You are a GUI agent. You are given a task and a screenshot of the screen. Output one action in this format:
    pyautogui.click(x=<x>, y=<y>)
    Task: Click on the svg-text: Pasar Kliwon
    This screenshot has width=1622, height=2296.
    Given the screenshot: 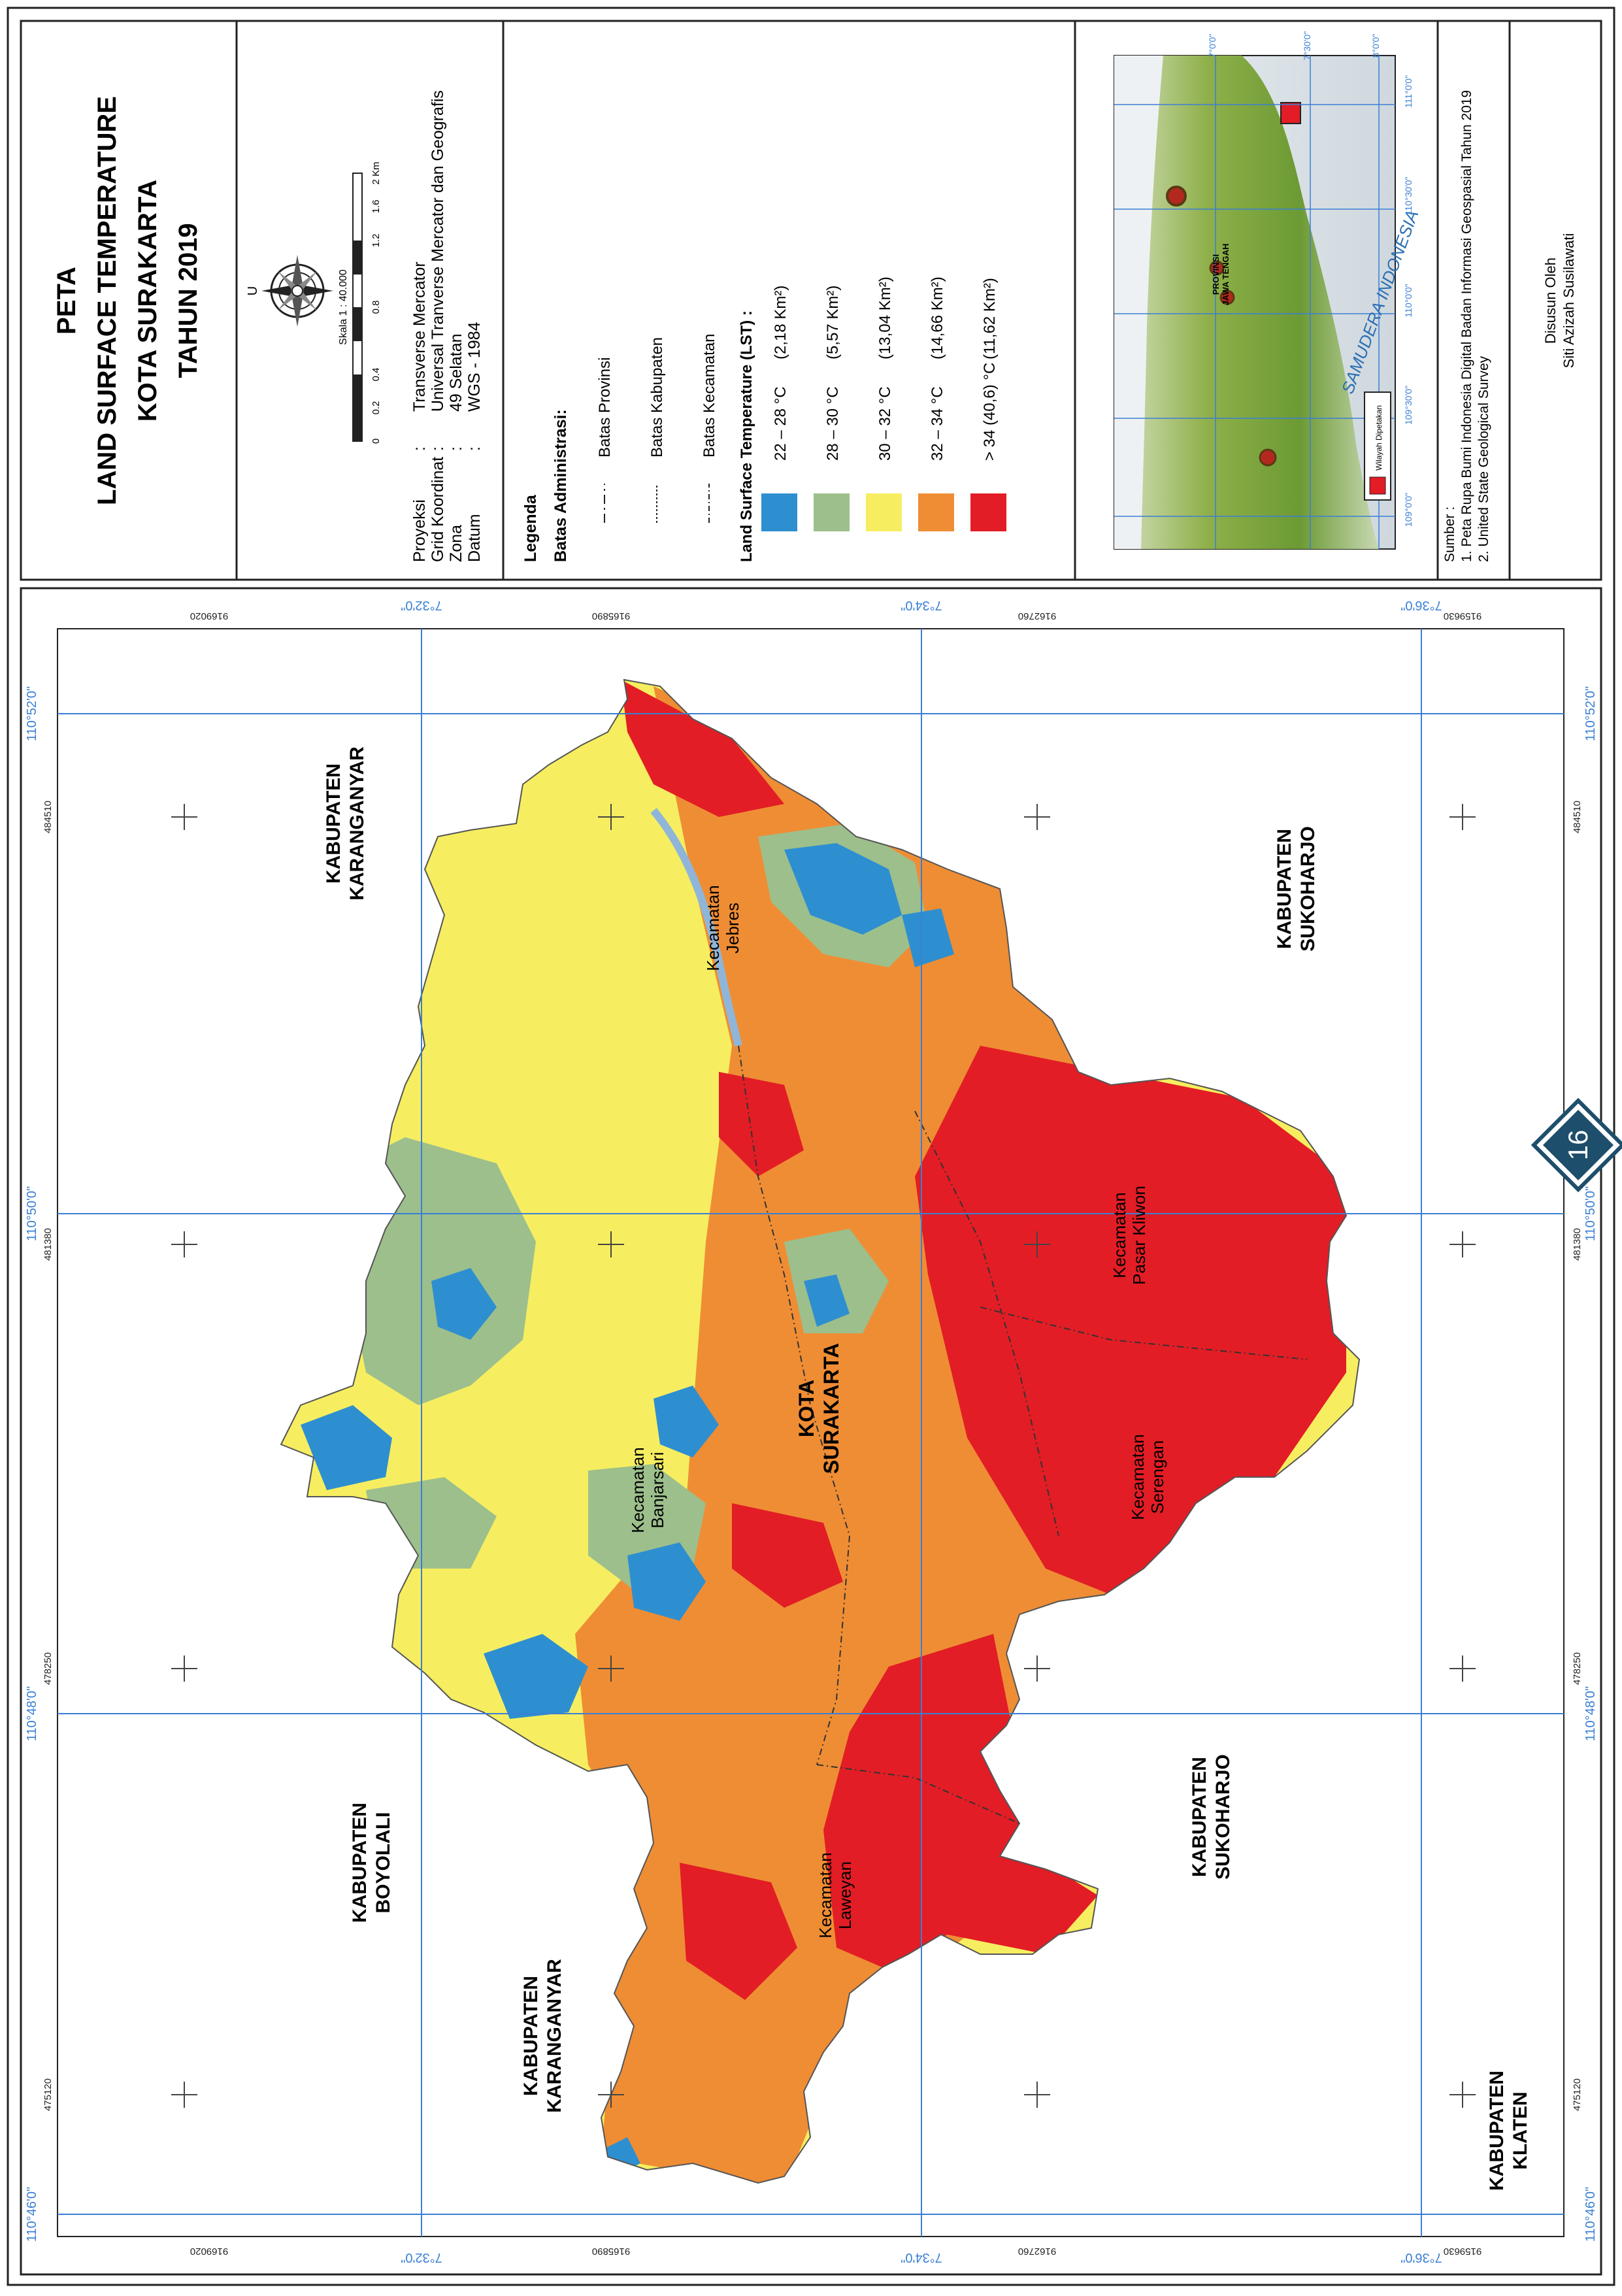 What is the action you would take?
    pyautogui.click(x=1139, y=1235)
    